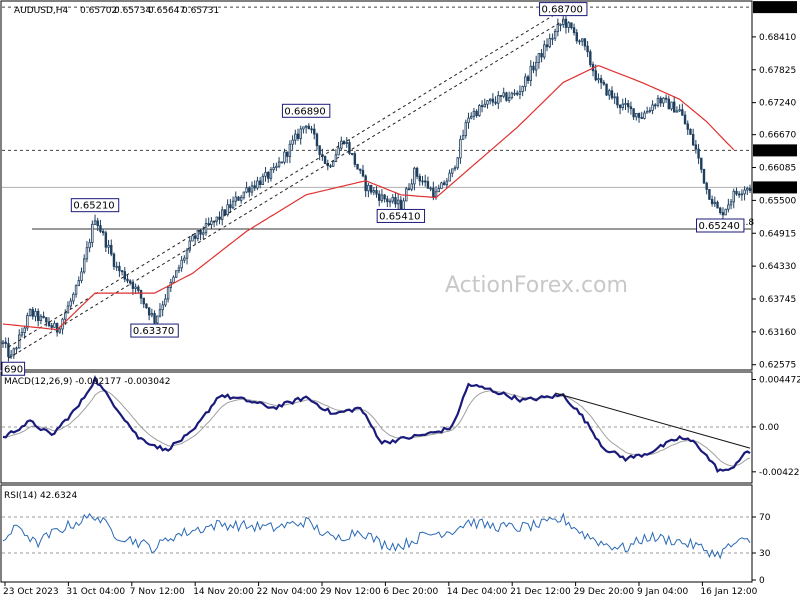 The width and height of the screenshot is (800, 604). What do you see at coordinates (95, 592) in the screenshot?
I see `x-tick-label: 31 Oct 04:00` at bounding box center [95, 592].